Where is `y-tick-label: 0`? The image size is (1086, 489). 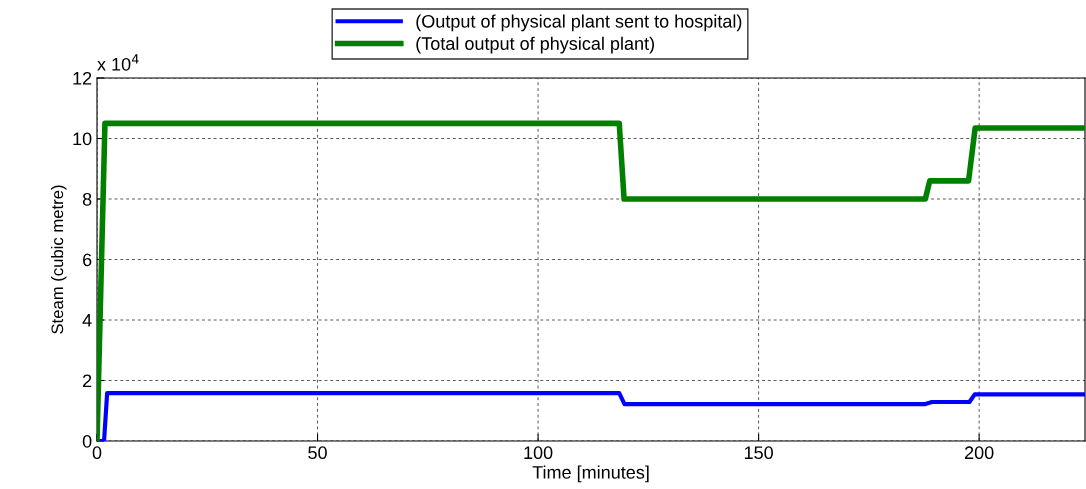 y-tick-label: 0 is located at coordinates (87, 441).